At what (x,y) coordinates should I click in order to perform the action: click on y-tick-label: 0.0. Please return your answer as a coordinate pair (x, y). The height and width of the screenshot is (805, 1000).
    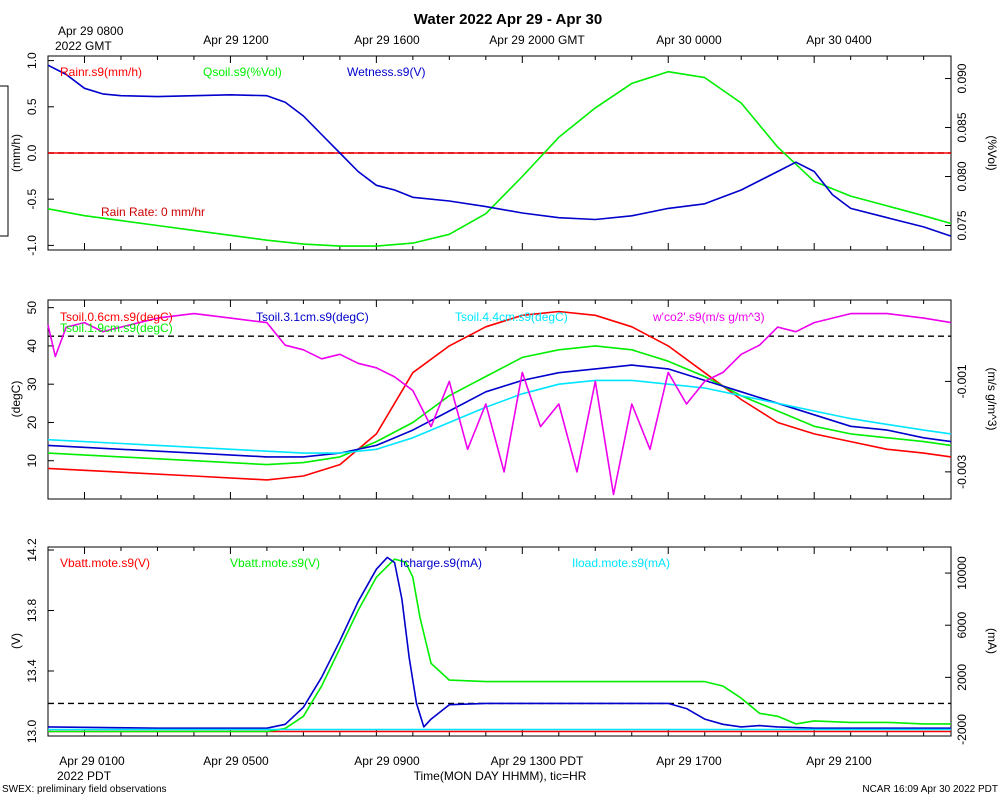
    Looking at the image, I should click on (32, 152).